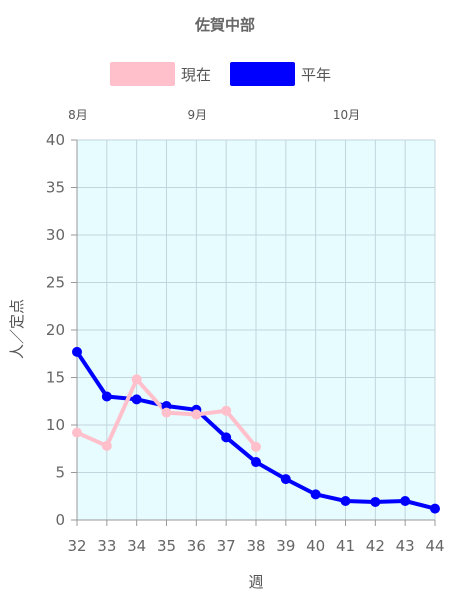  What do you see at coordinates (285, 546) in the screenshot?
I see `x-tick-label: 39` at bounding box center [285, 546].